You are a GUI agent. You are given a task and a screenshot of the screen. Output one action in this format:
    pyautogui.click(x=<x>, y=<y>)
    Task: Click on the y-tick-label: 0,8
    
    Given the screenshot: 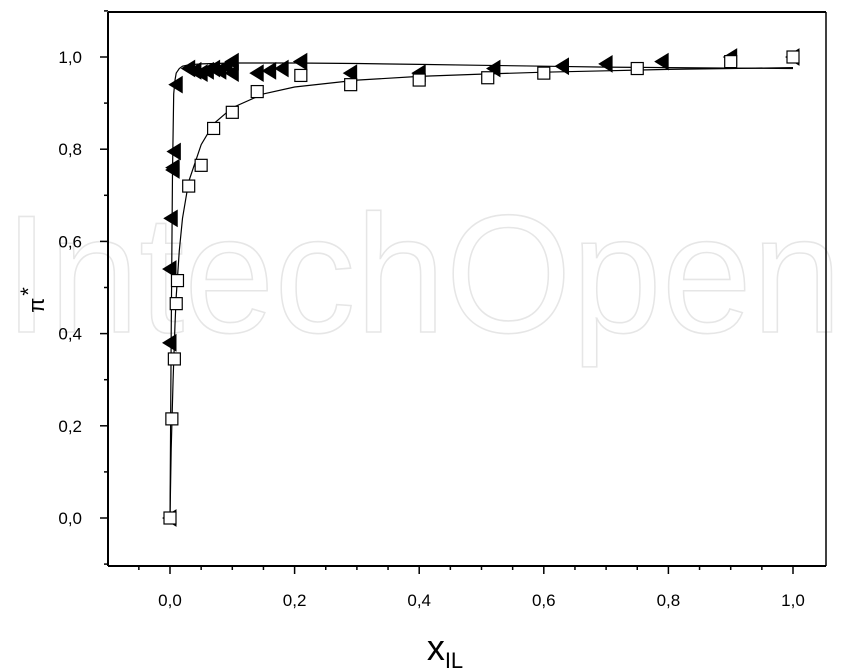 What is the action you would take?
    pyautogui.click(x=70, y=149)
    